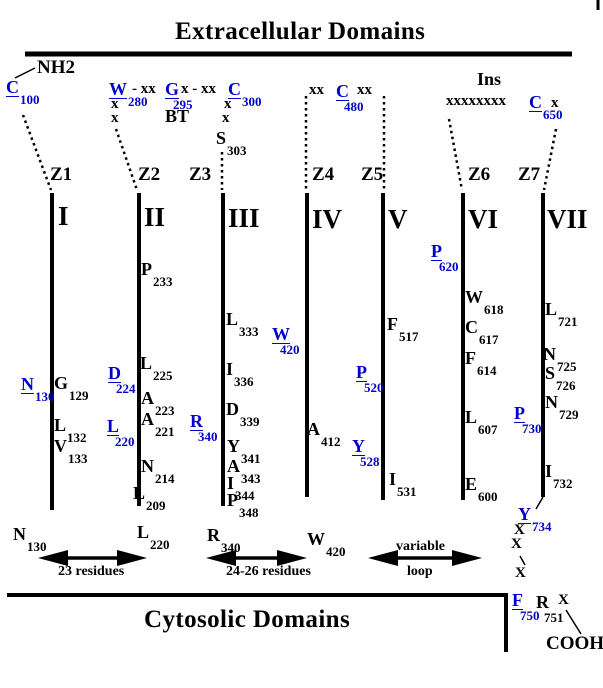 This screenshot has height=688, width=603. I want to click on aa-position: 600, so click(488, 496).